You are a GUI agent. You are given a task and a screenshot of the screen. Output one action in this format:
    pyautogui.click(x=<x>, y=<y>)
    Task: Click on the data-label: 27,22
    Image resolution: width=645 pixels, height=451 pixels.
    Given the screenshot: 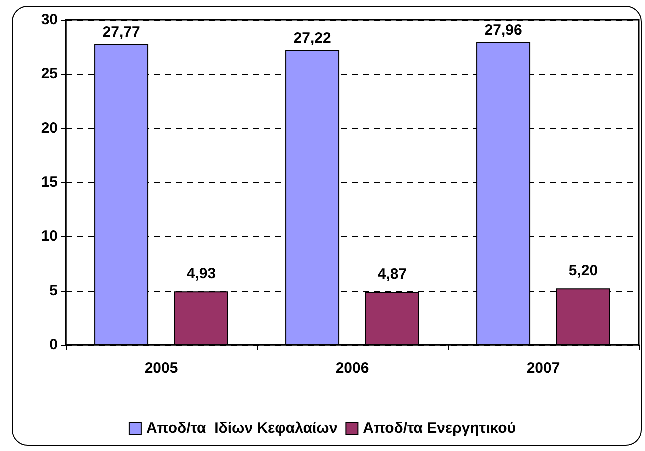 What is the action you would take?
    pyautogui.click(x=313, y=39)
    